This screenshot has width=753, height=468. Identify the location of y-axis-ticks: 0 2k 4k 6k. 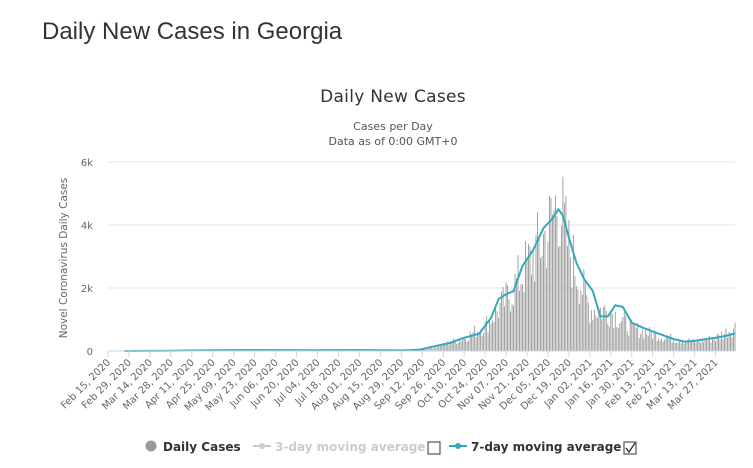
(87, 258).